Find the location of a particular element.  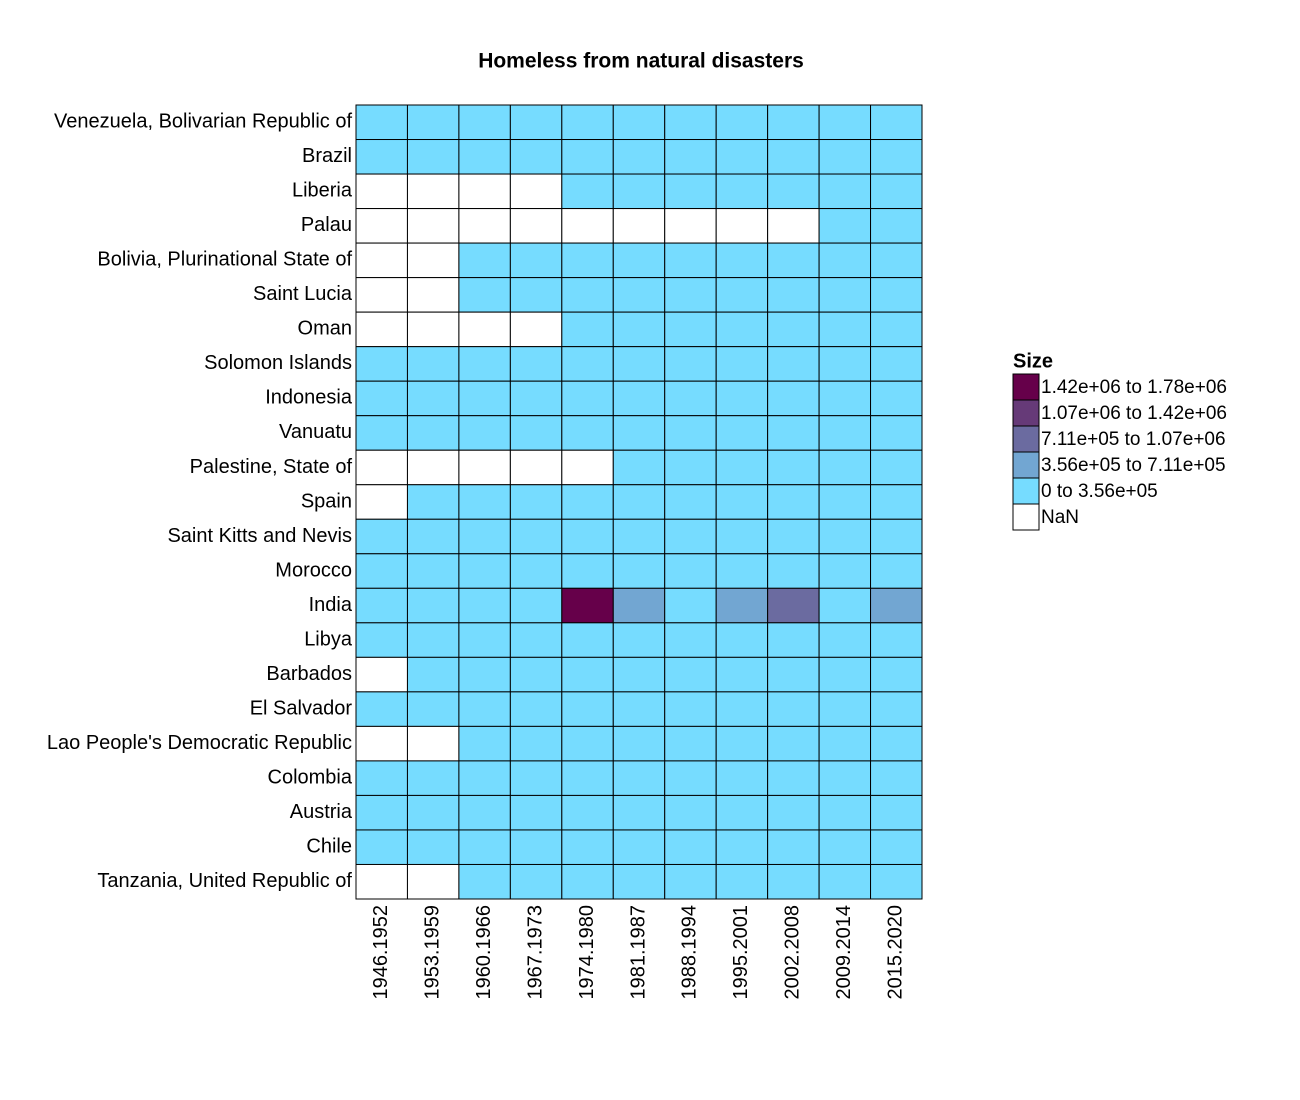

y-tick-label: Spain is located at coordinates (326, 501).